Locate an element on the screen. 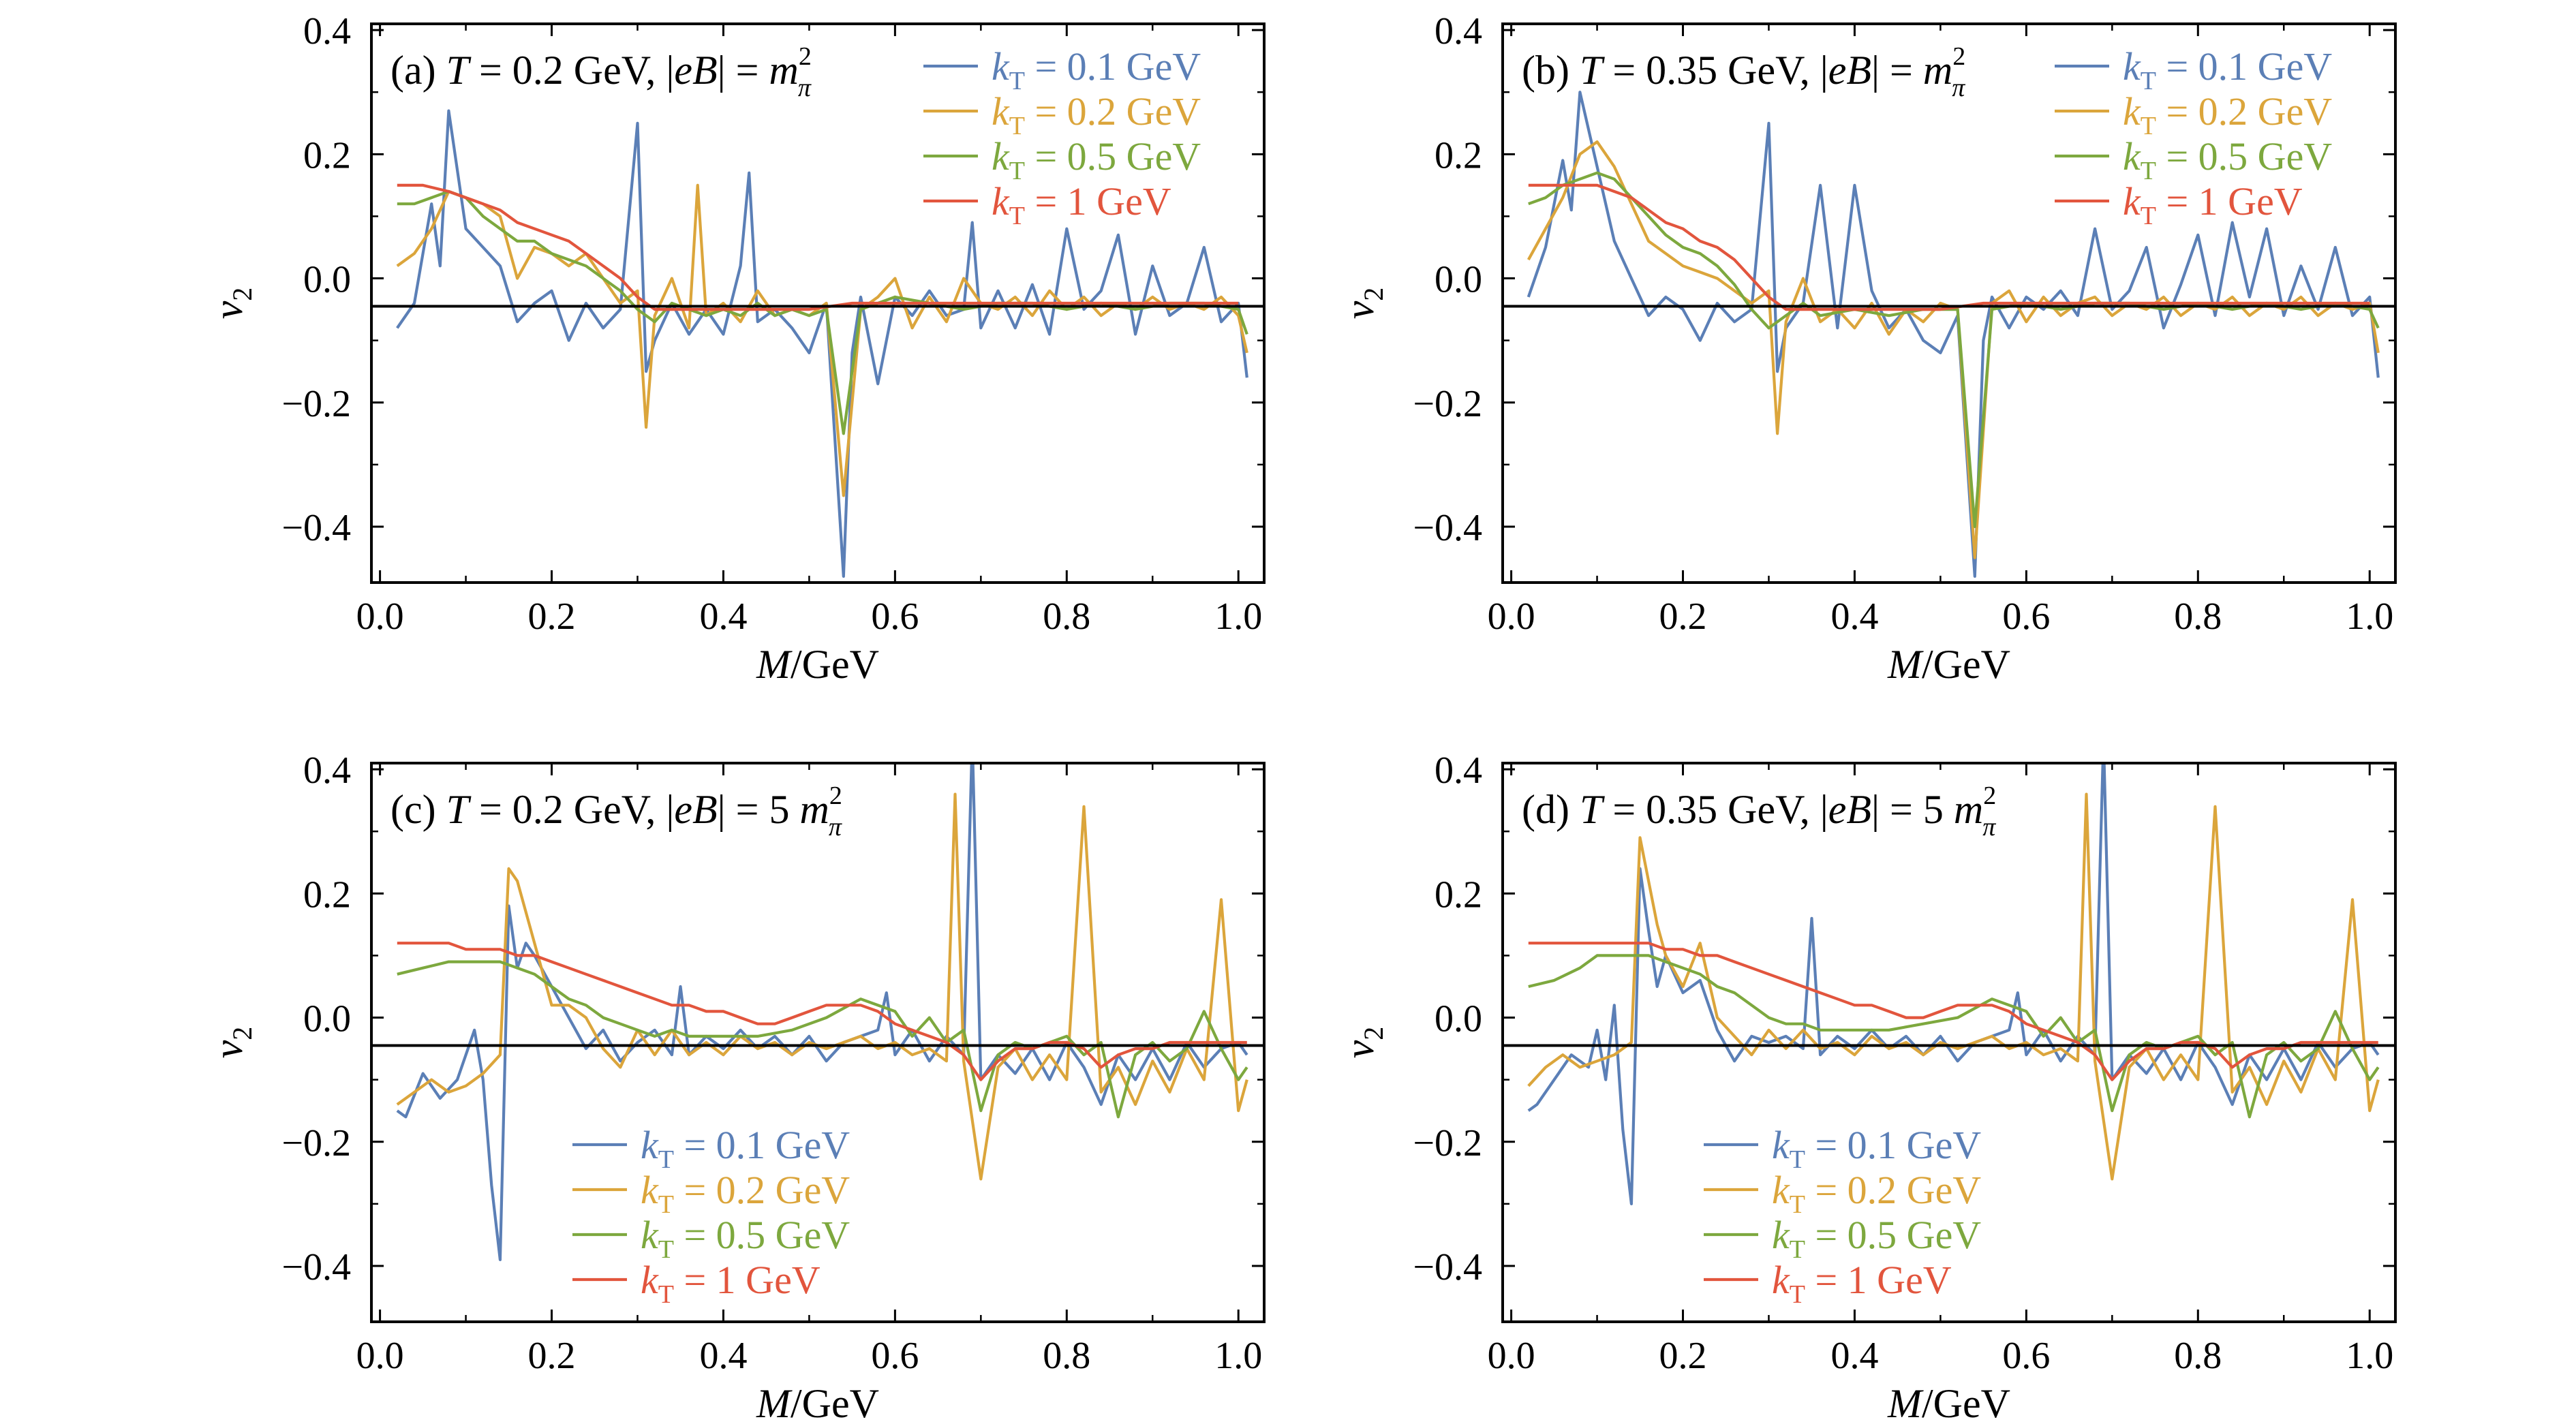 This screenshot has height=1424, width=2576. panel-label: (c) is located at coordinates (418, 809).